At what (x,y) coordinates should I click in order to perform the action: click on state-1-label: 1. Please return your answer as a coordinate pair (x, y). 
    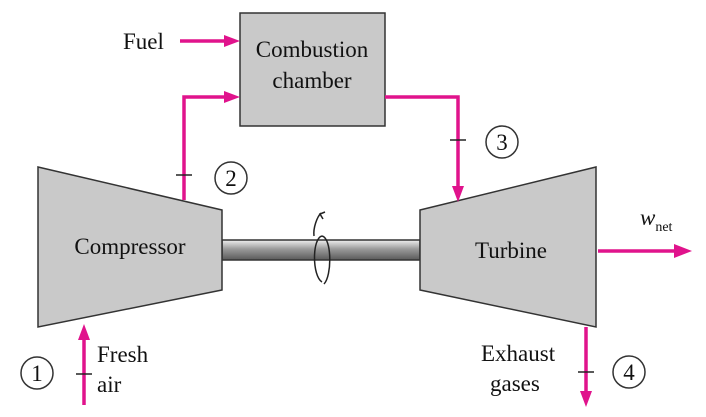
    Looking at the image, I should click on (37, 373).